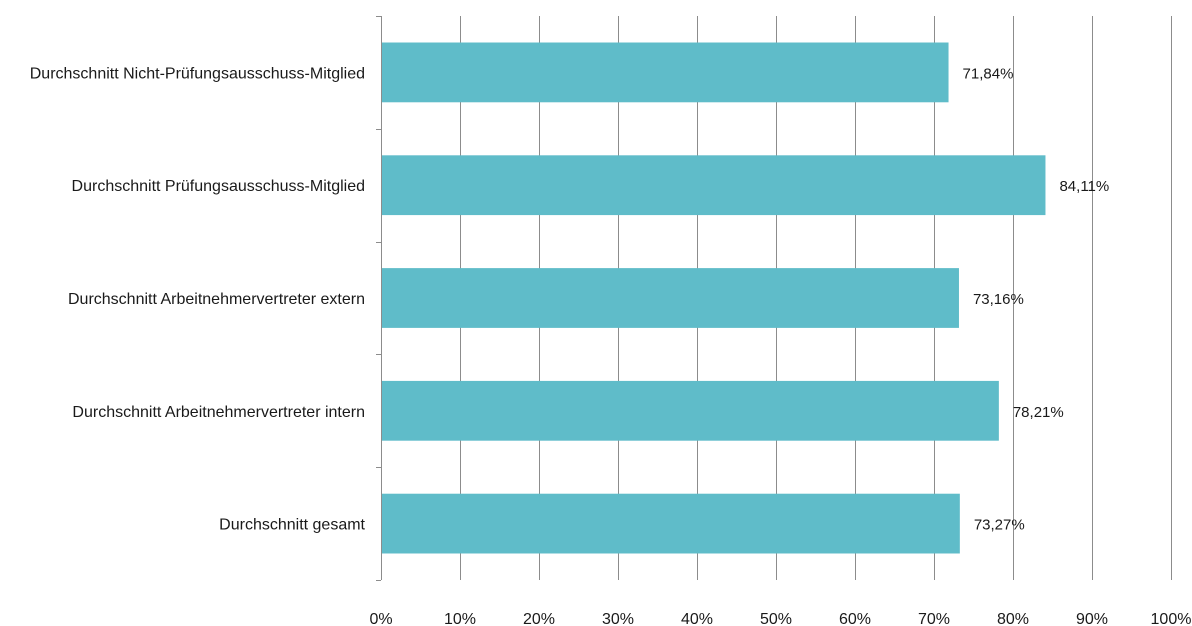  Describe the element at coordinates (380, 618) in the screenshot. I see `x-tick-label: 0%` at that location.